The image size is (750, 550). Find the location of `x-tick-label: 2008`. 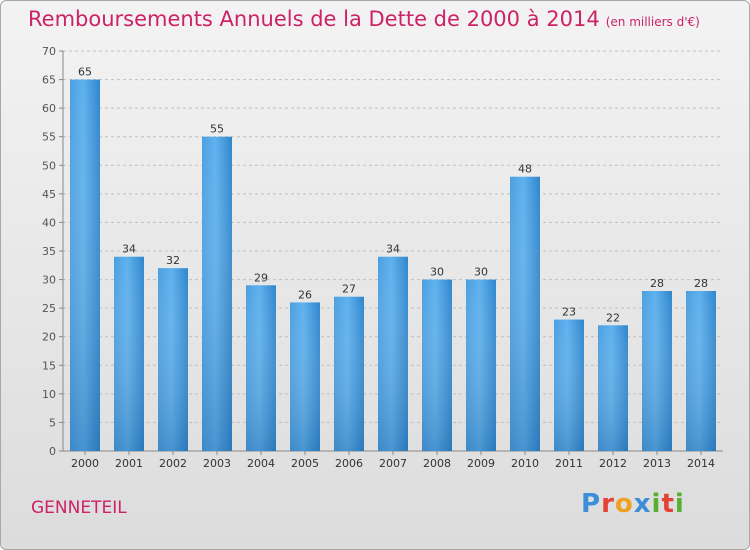

x-tick-label: 2008 is located at coordinates (437, 463).